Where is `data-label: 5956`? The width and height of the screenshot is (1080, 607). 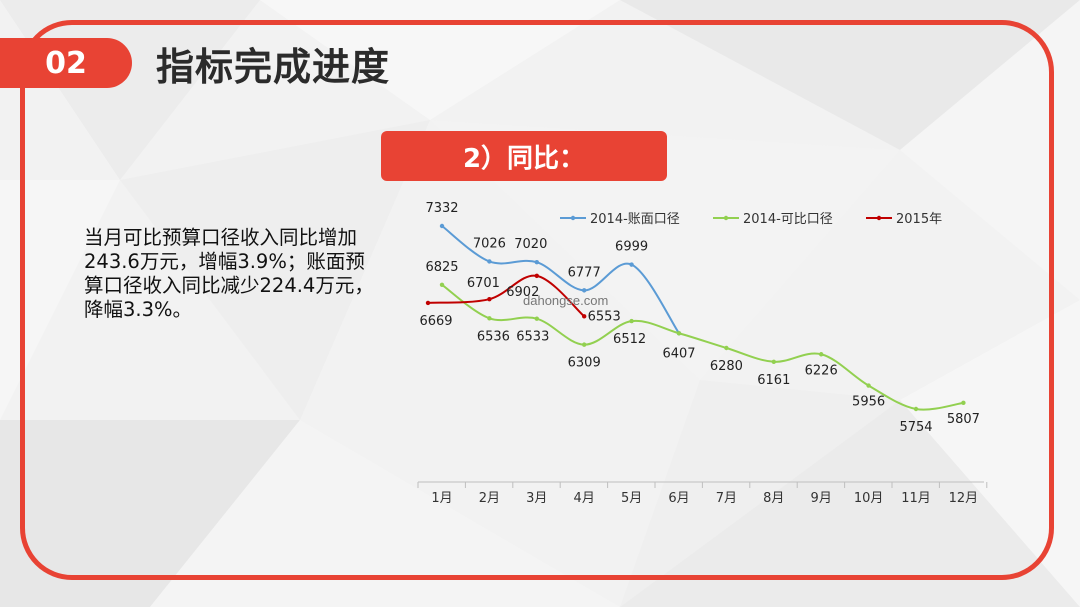
data-label: 5956 is located at coordinates (868, 402).